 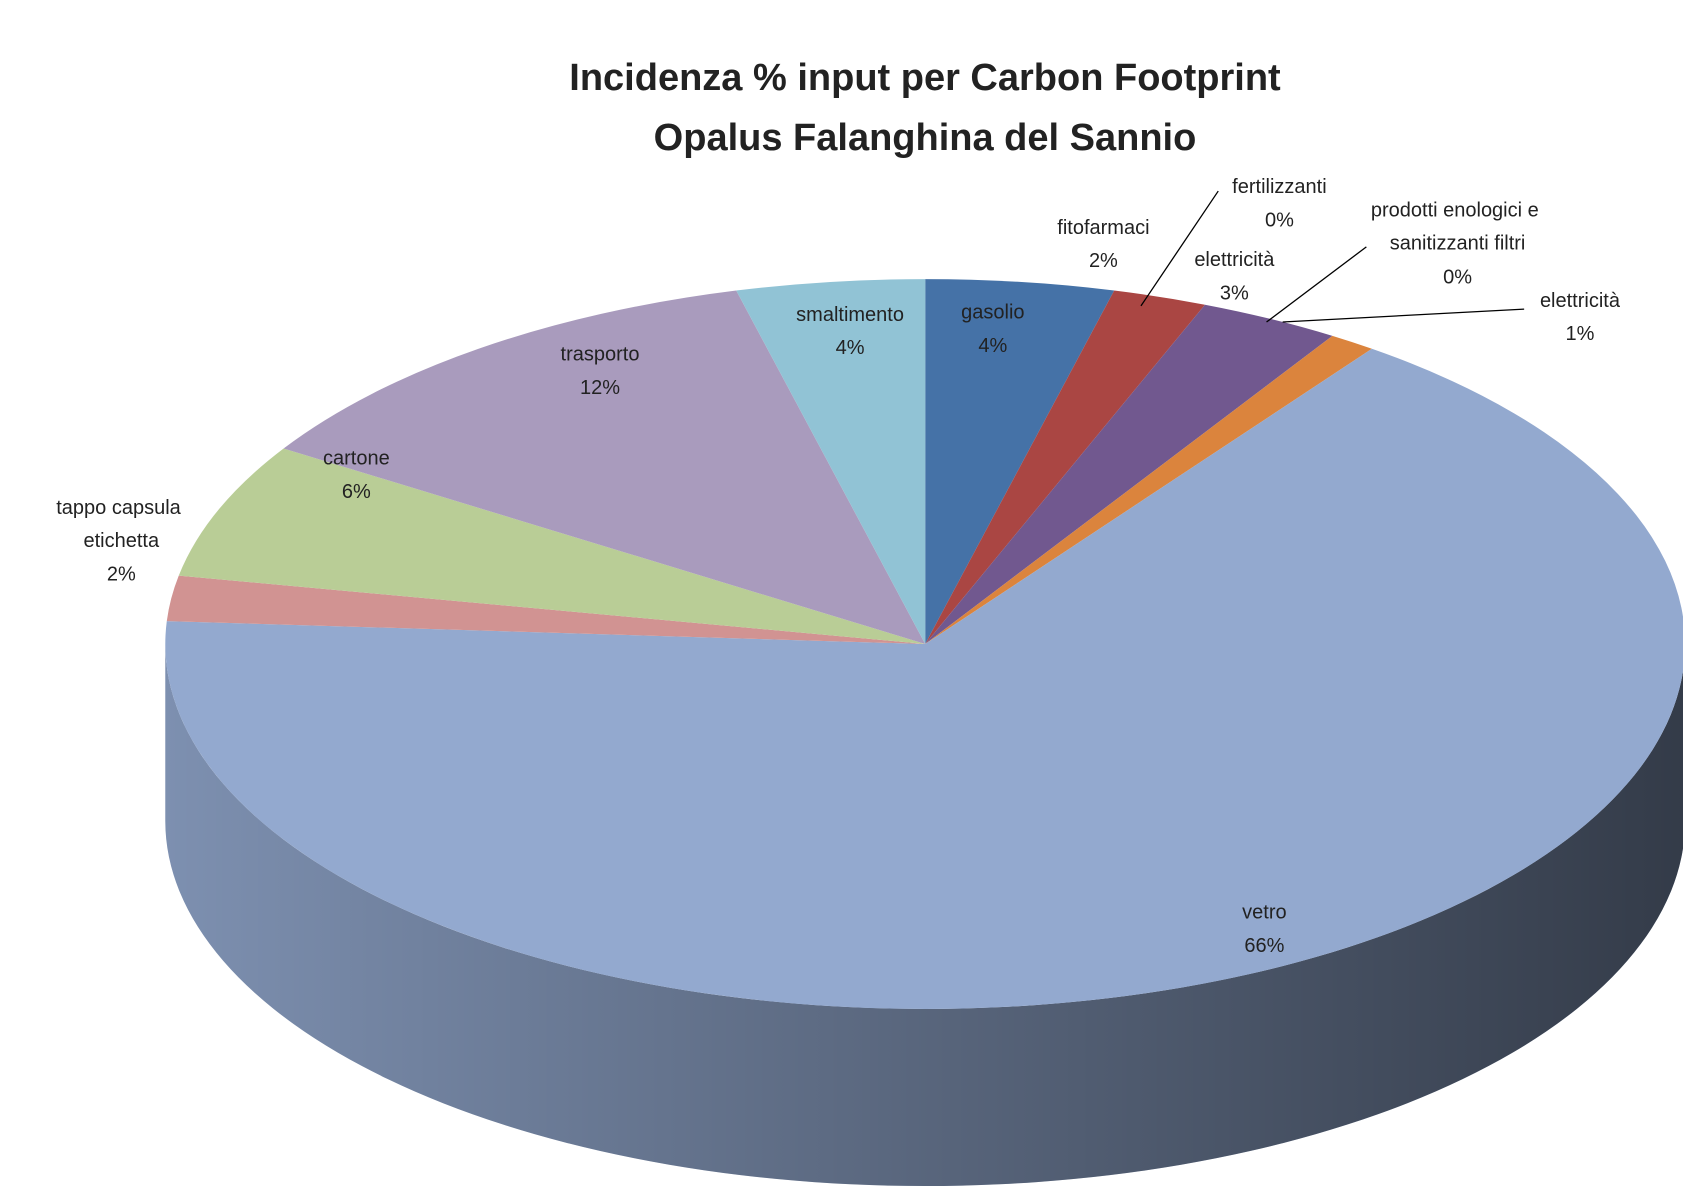 What do you see at coordinates (1264, 946) in the screenshot?
I see `data-label-value: 66%` at bounding box center [1264, 946].